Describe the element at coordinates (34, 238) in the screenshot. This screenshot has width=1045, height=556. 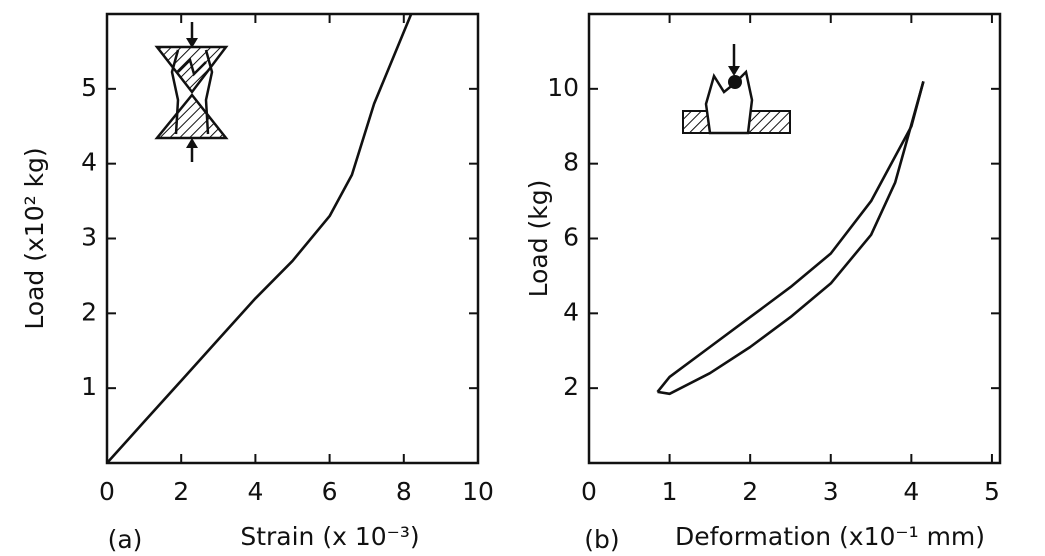
I see `y-axis-label: Load (x10² kg)` at that location.